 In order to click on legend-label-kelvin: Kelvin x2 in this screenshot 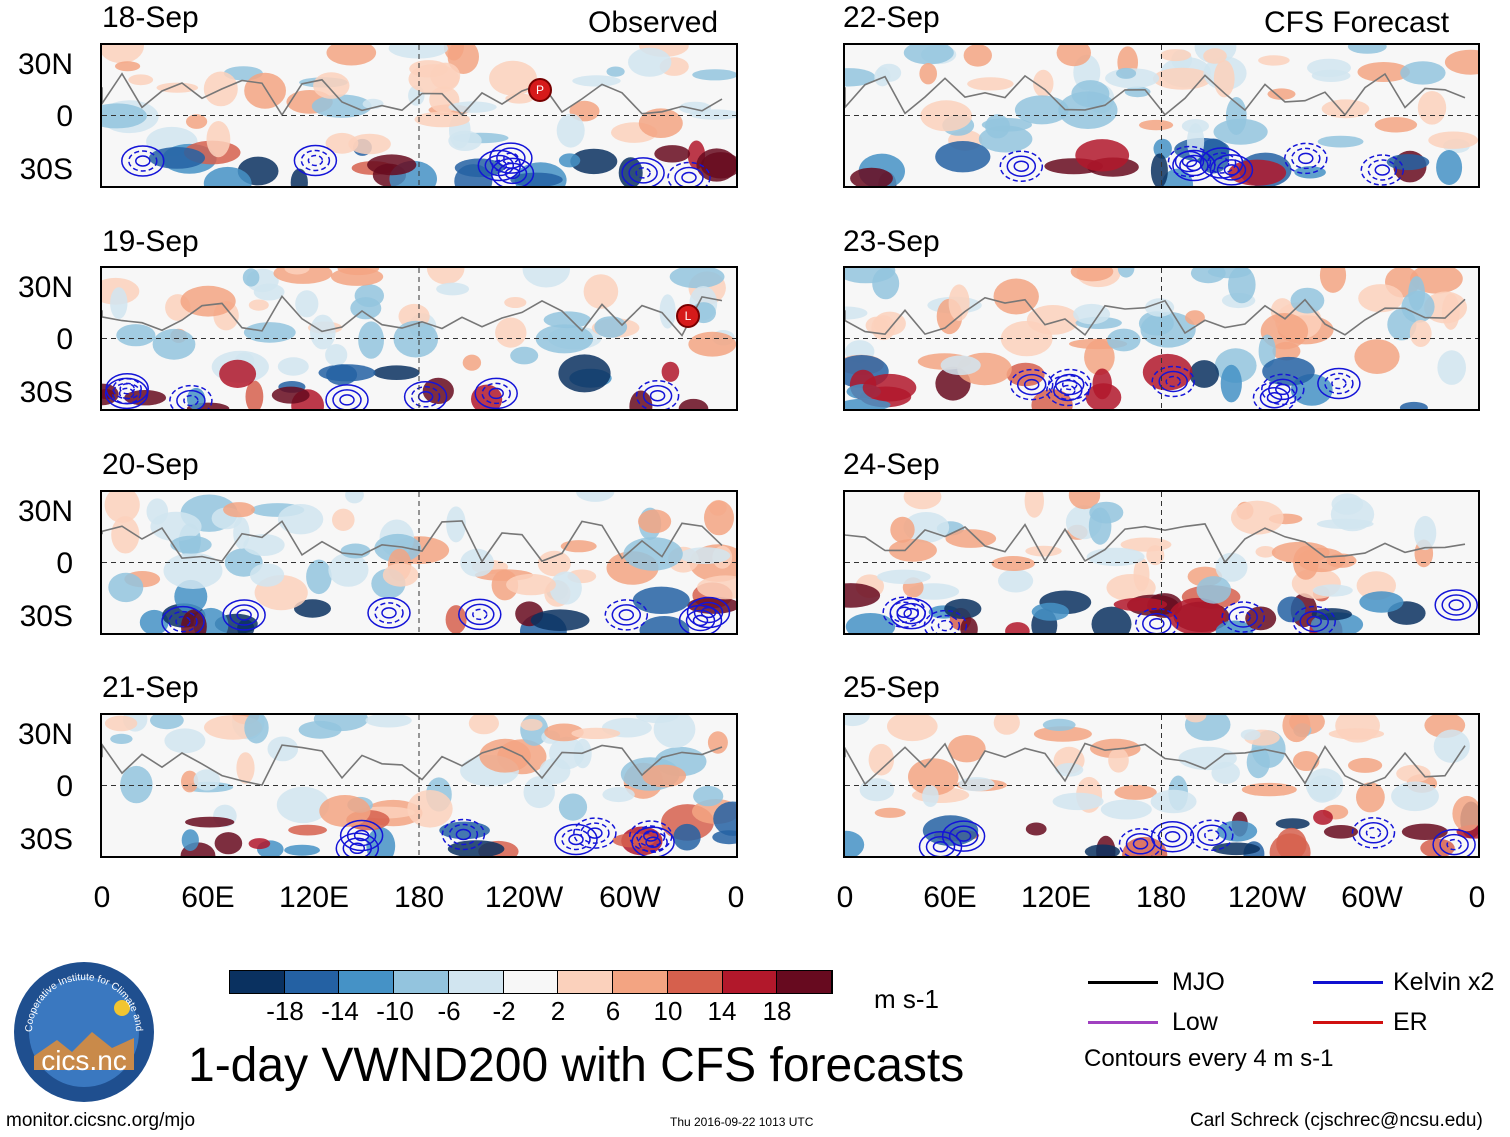, I will do `click(1444, 982)`.